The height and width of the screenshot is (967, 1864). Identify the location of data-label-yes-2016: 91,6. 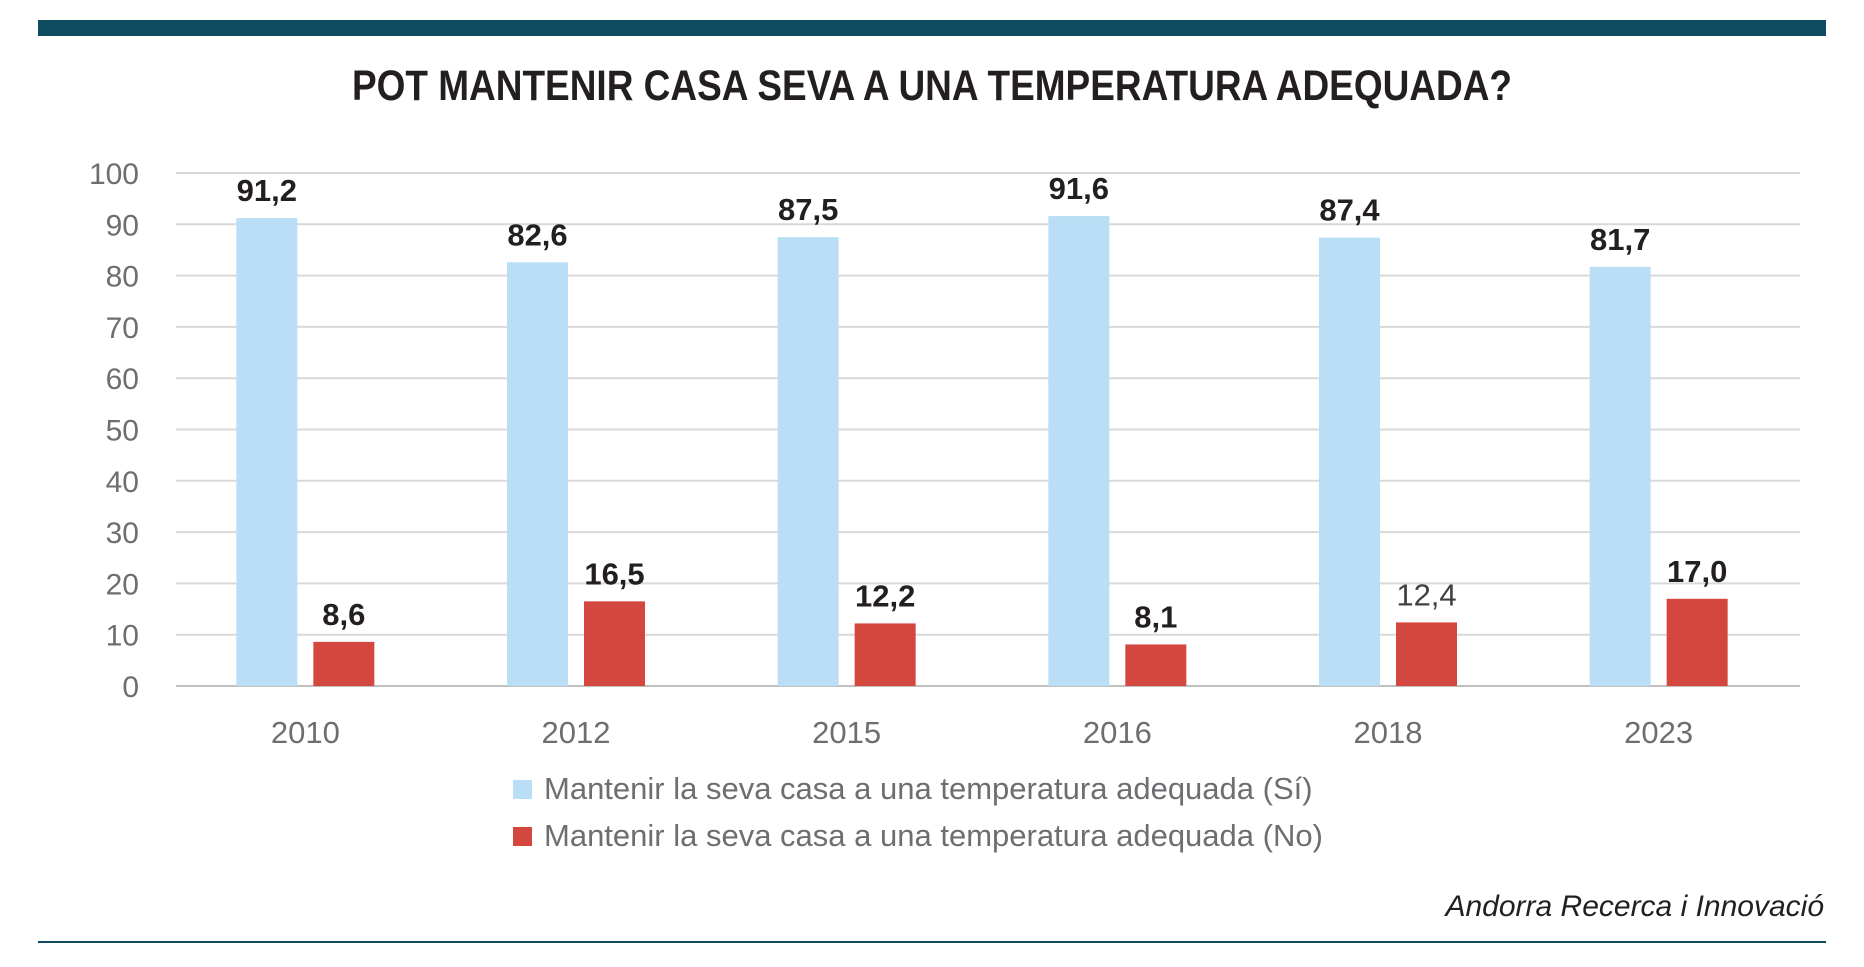
(1079, 188).